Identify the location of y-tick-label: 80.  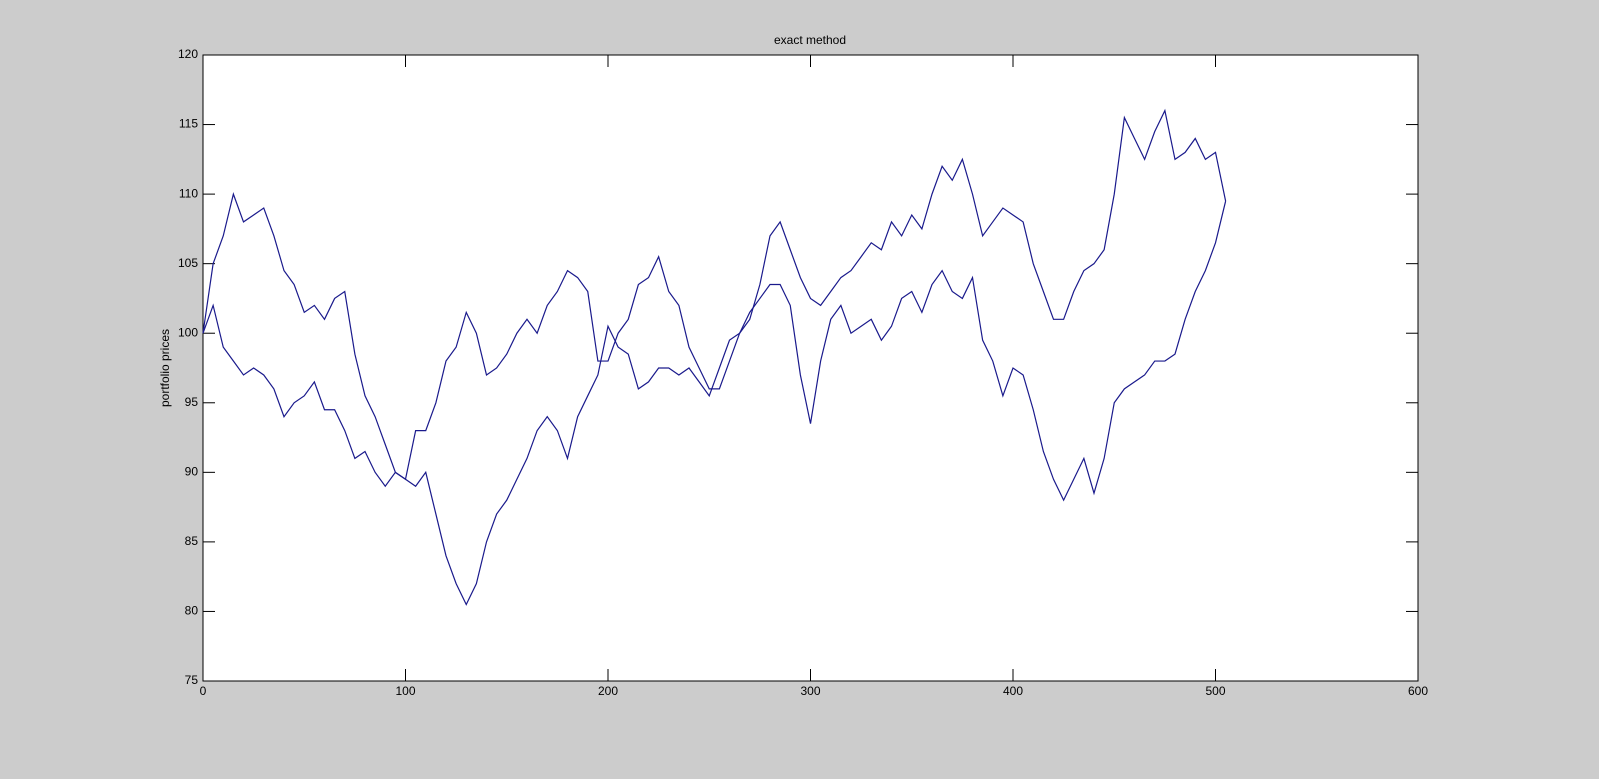
(192, 611).